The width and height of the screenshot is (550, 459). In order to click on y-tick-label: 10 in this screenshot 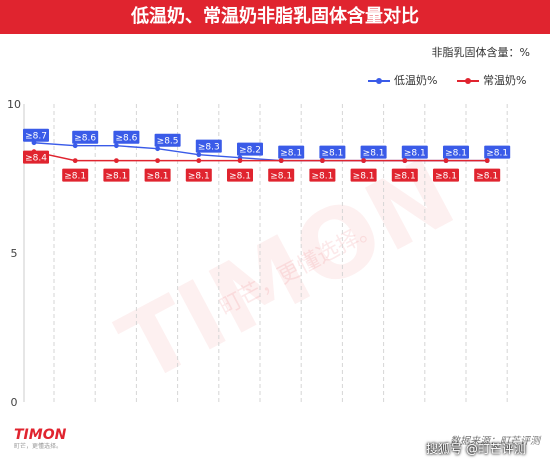, I will do `click(14, 104)`.